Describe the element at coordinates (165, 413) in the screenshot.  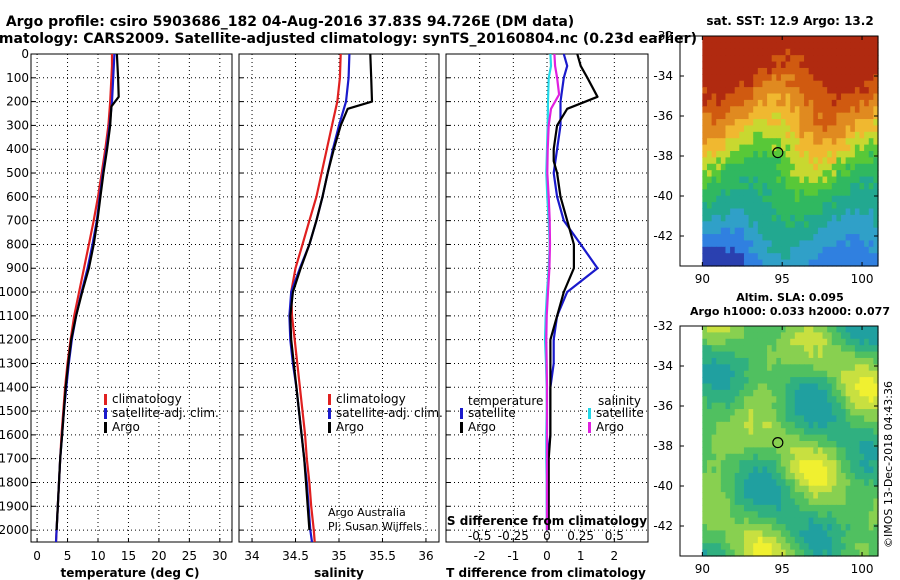
I see `legend-temp-sat-label: satellite-adj. clim.` at that location.